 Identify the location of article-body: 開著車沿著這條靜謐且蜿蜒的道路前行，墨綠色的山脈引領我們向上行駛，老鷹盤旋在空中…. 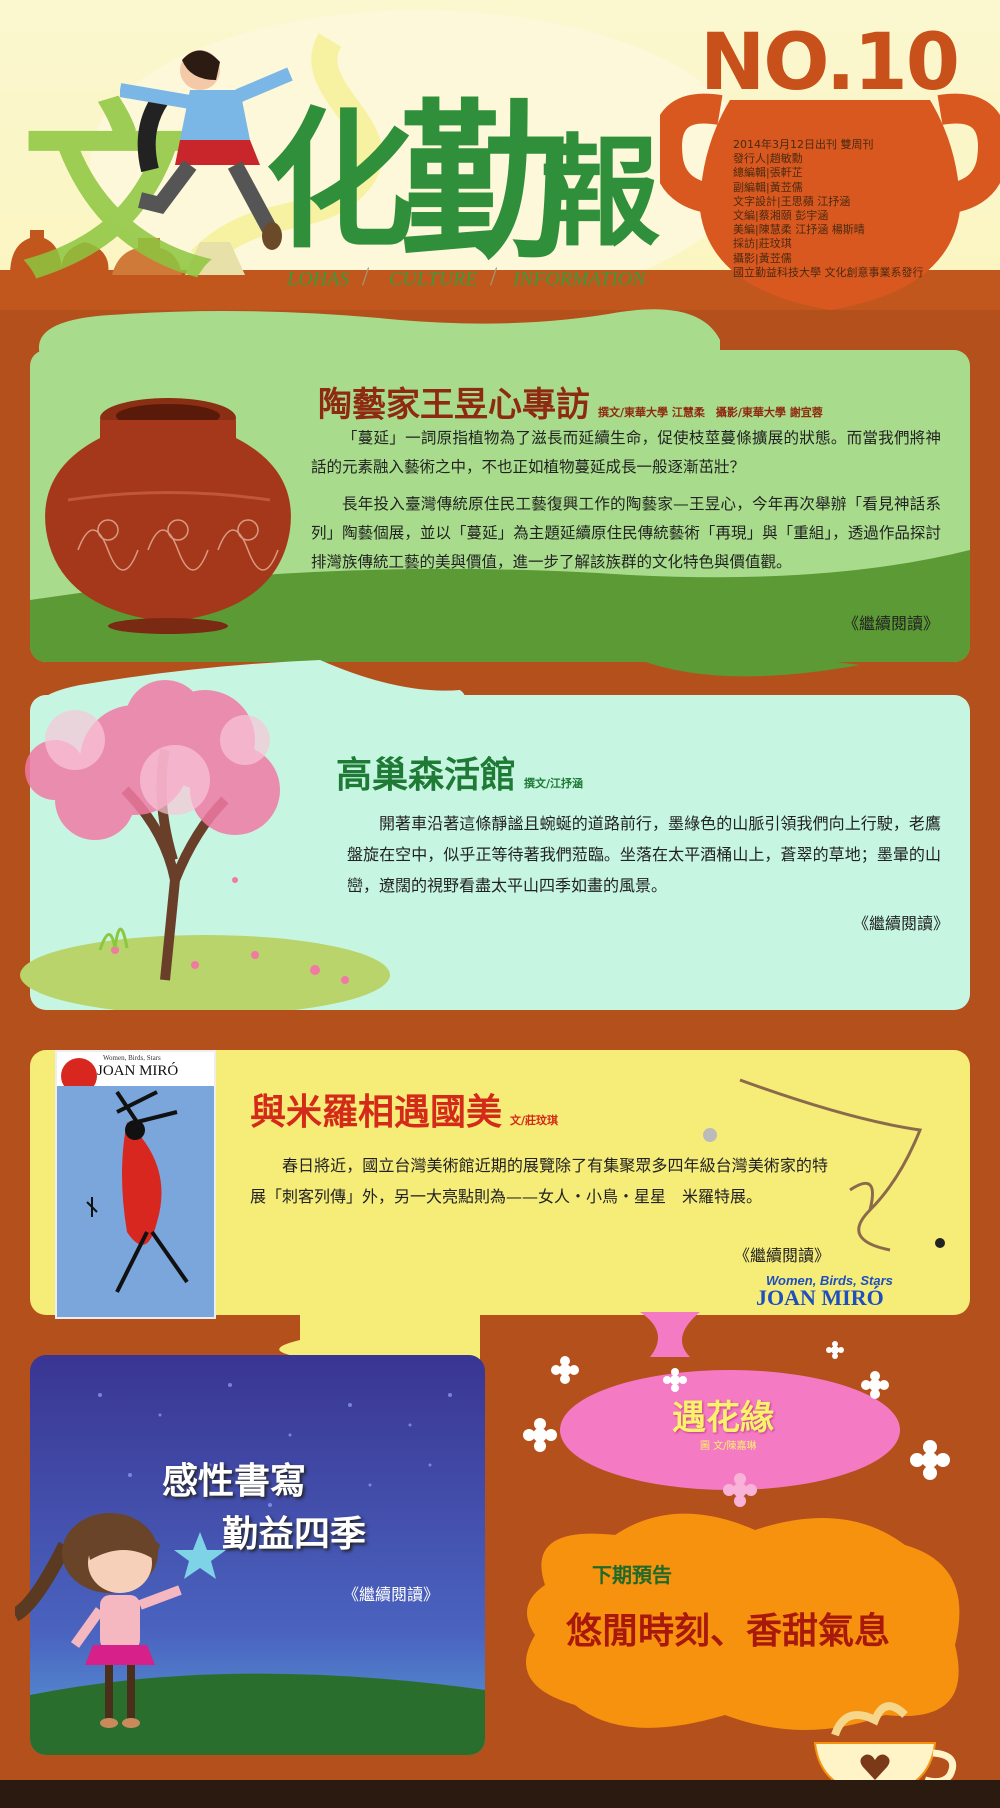
(644, 858).